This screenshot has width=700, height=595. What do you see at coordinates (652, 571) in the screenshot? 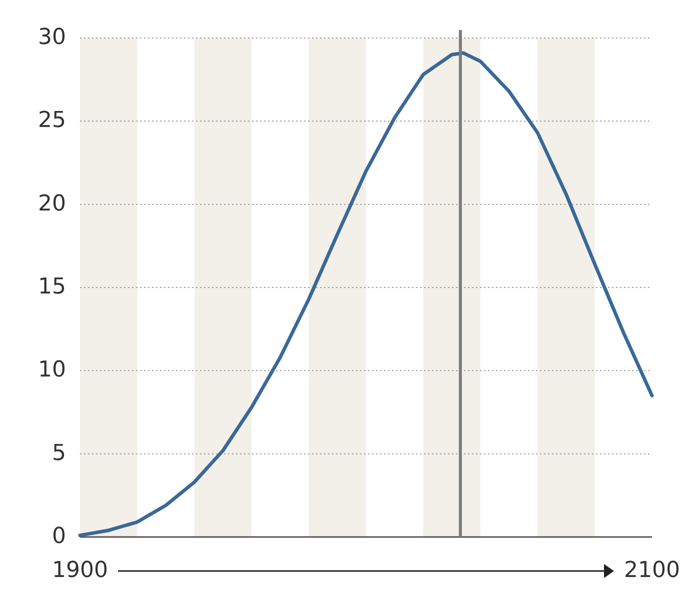
I see `x-tick-label: 2100` at bounding box center [652, 571].